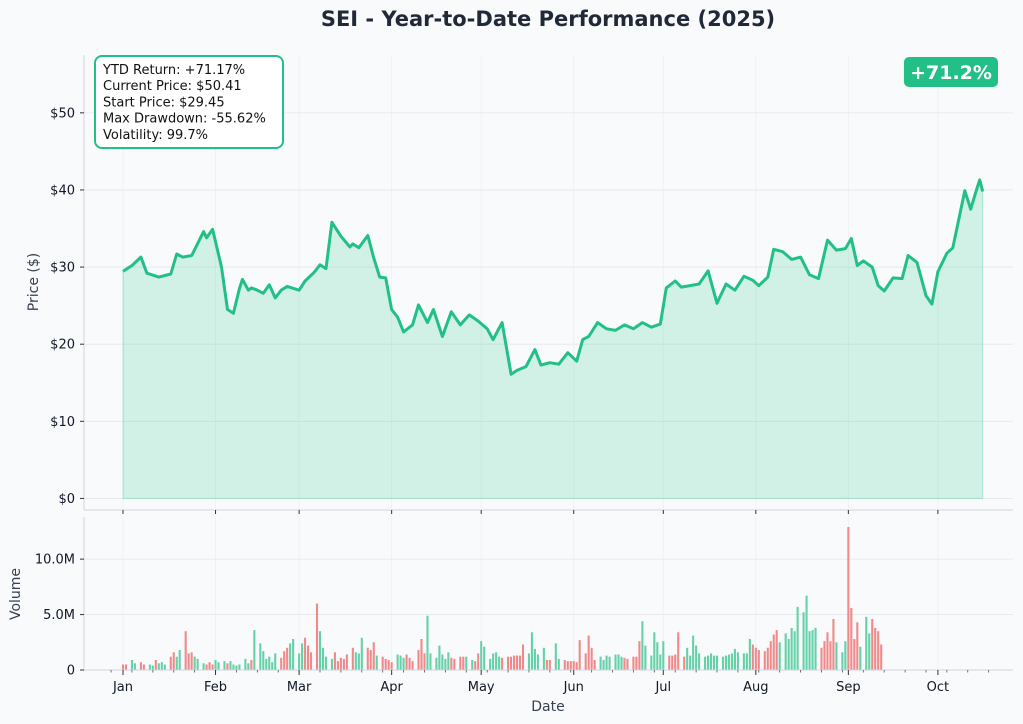 The height and width of the screenshot is (724, 1023). I want to click on volume-y-tick-label: 10.0M, so click(55, 560).